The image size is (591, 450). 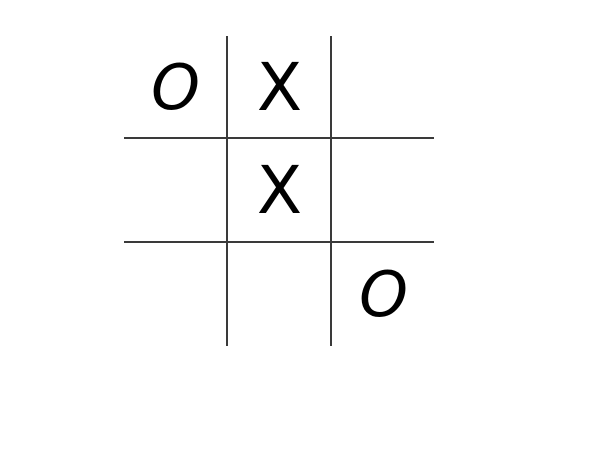 I want to click on cell-r1-c3, so click(x=383, y=87).